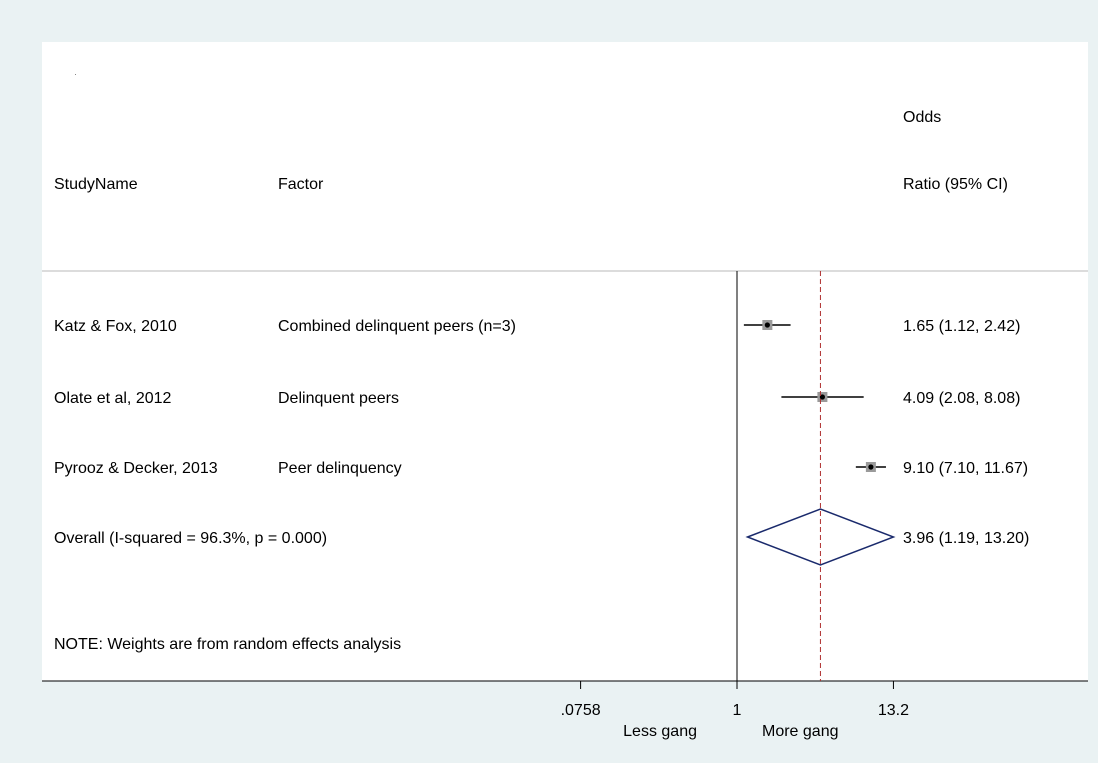 The width and height of the screenshot is (1098, 763). What do you see at coordinates (735, 700) in the screenshot?
I see `x-axis-ticks: .0758 1 13.2` at bounding box center [735, 700].